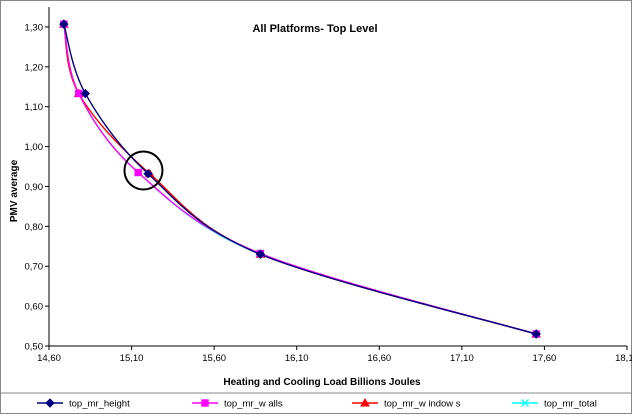 Image resolution: width=632 pixels, height=419 pixels. What do you see at coordinates (138, 172) in the screenshot?
I see `data-point` at bounding box center [138, 172].